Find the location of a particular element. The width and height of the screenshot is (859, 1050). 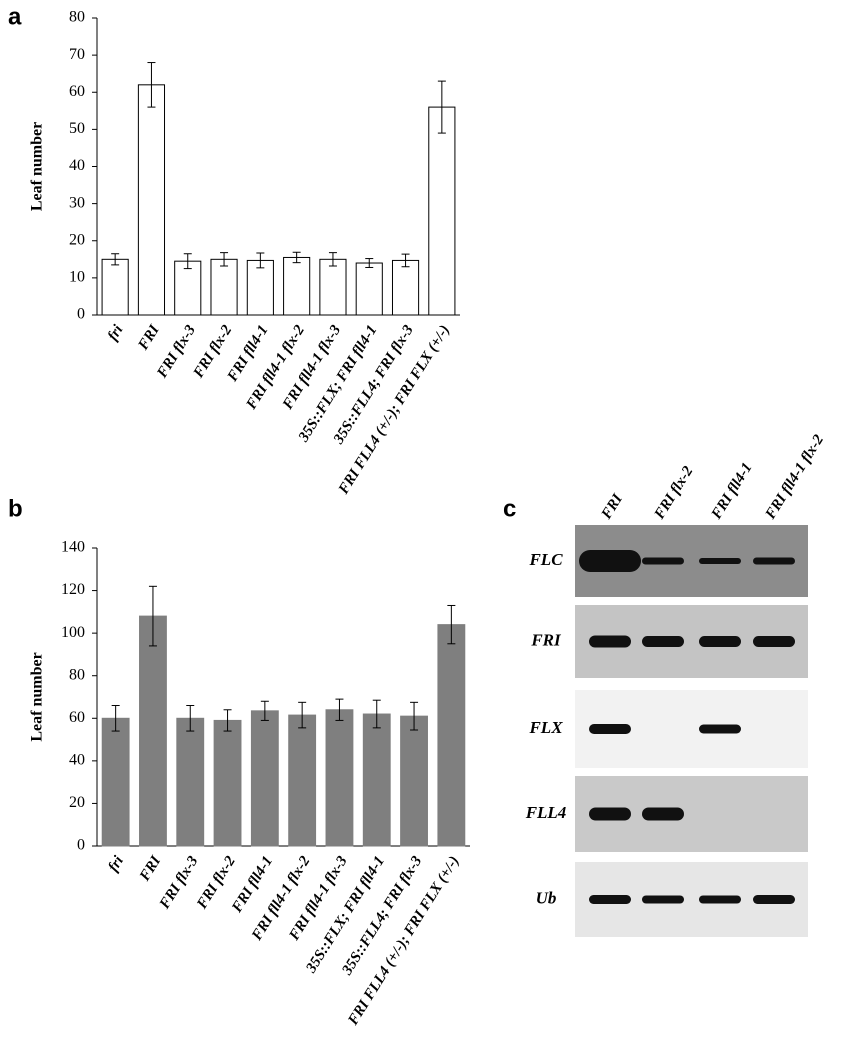

y-tick-label: 100 is located at coordinates (73, 632).